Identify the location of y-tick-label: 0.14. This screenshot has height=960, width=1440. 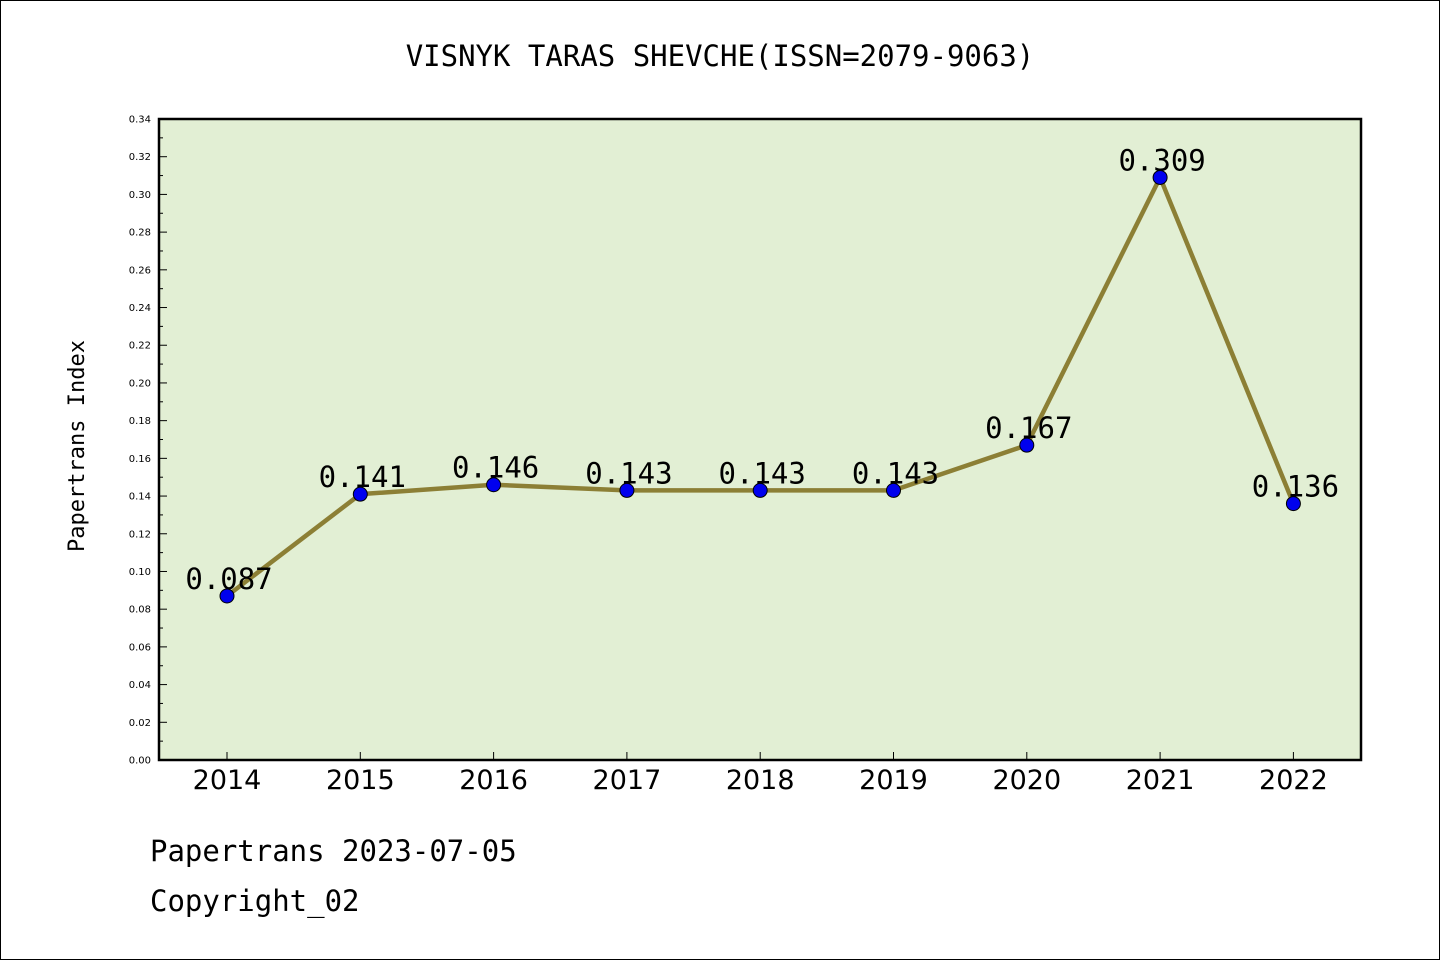
(140, 497).